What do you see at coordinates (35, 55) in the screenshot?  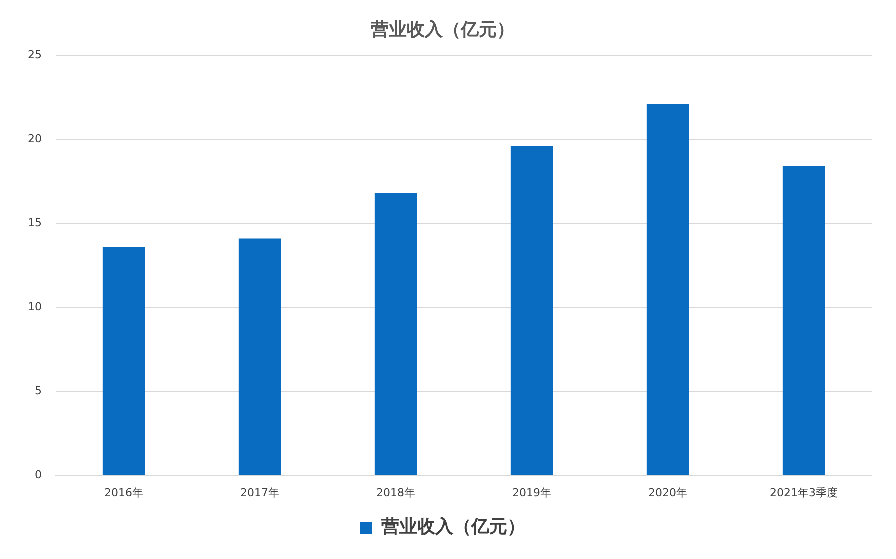 I see `y-tick-label: 25` at bounding box center [35, 55].